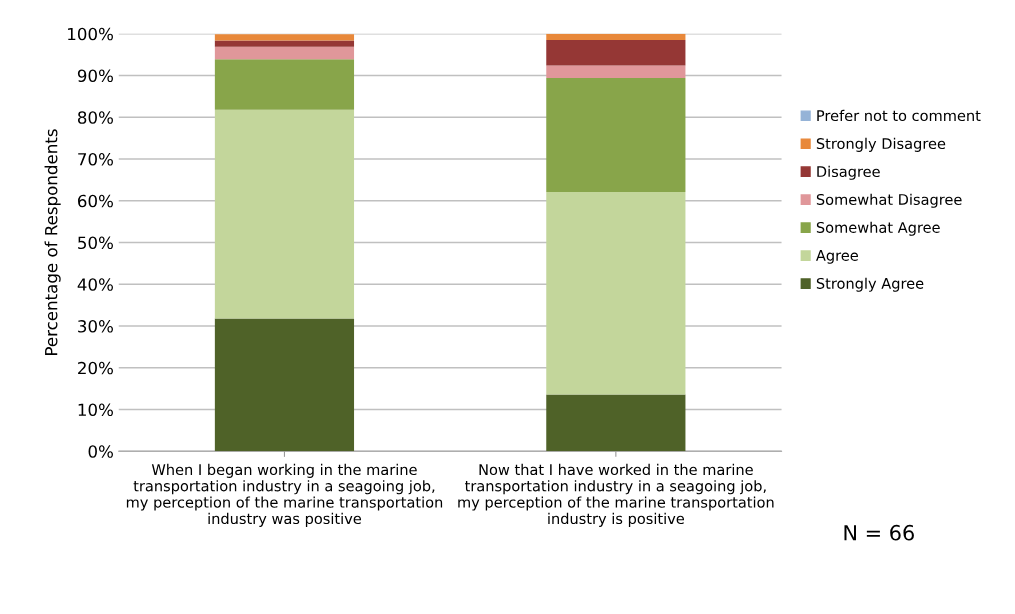  Describe the element at coordinates (95, 76) in the screenshot. I see `y-tick-label: 90%` at that location.